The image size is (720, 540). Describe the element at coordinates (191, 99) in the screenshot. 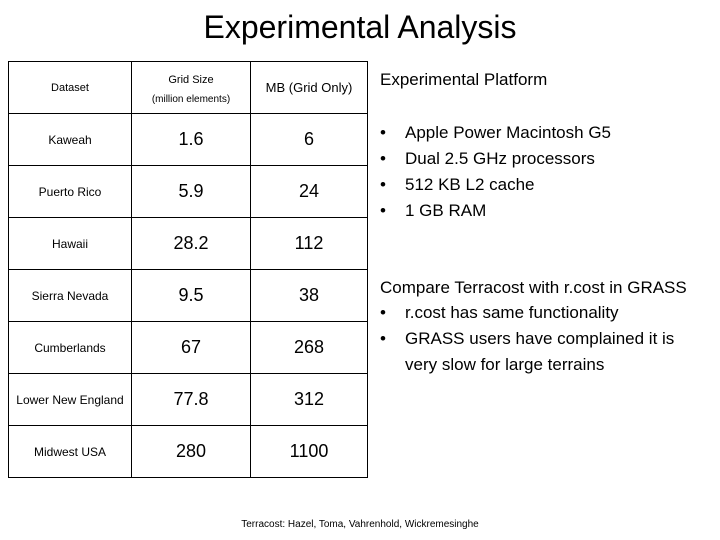

I see `header-grid-size-unit: (million elements)` at that location.